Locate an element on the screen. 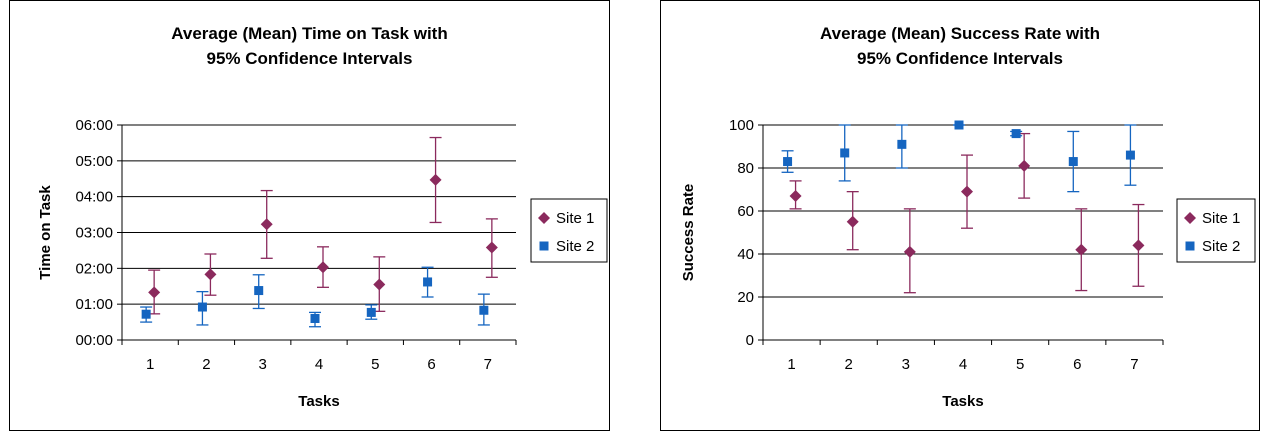  y-tick-label: 05:00 is located at coordinates (94, 161).